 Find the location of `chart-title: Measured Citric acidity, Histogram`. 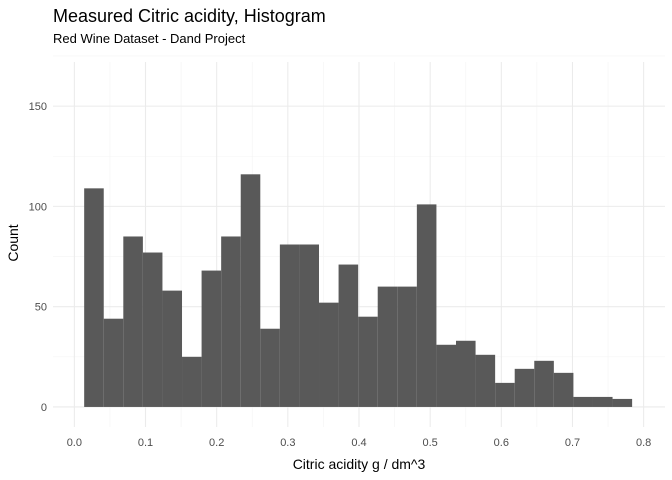

chart-title: Measured Citric acidity, Histogram is located at coordinates (189, 16).